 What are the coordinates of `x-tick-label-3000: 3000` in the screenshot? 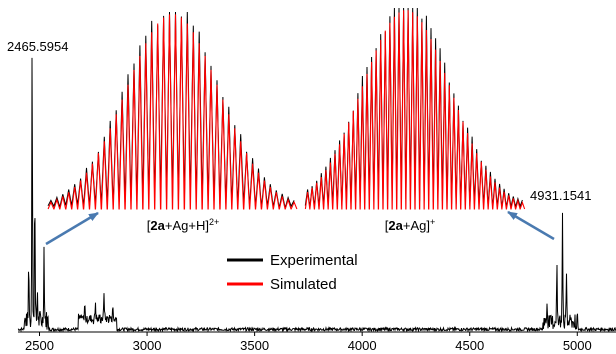 It's located at (147, 345).